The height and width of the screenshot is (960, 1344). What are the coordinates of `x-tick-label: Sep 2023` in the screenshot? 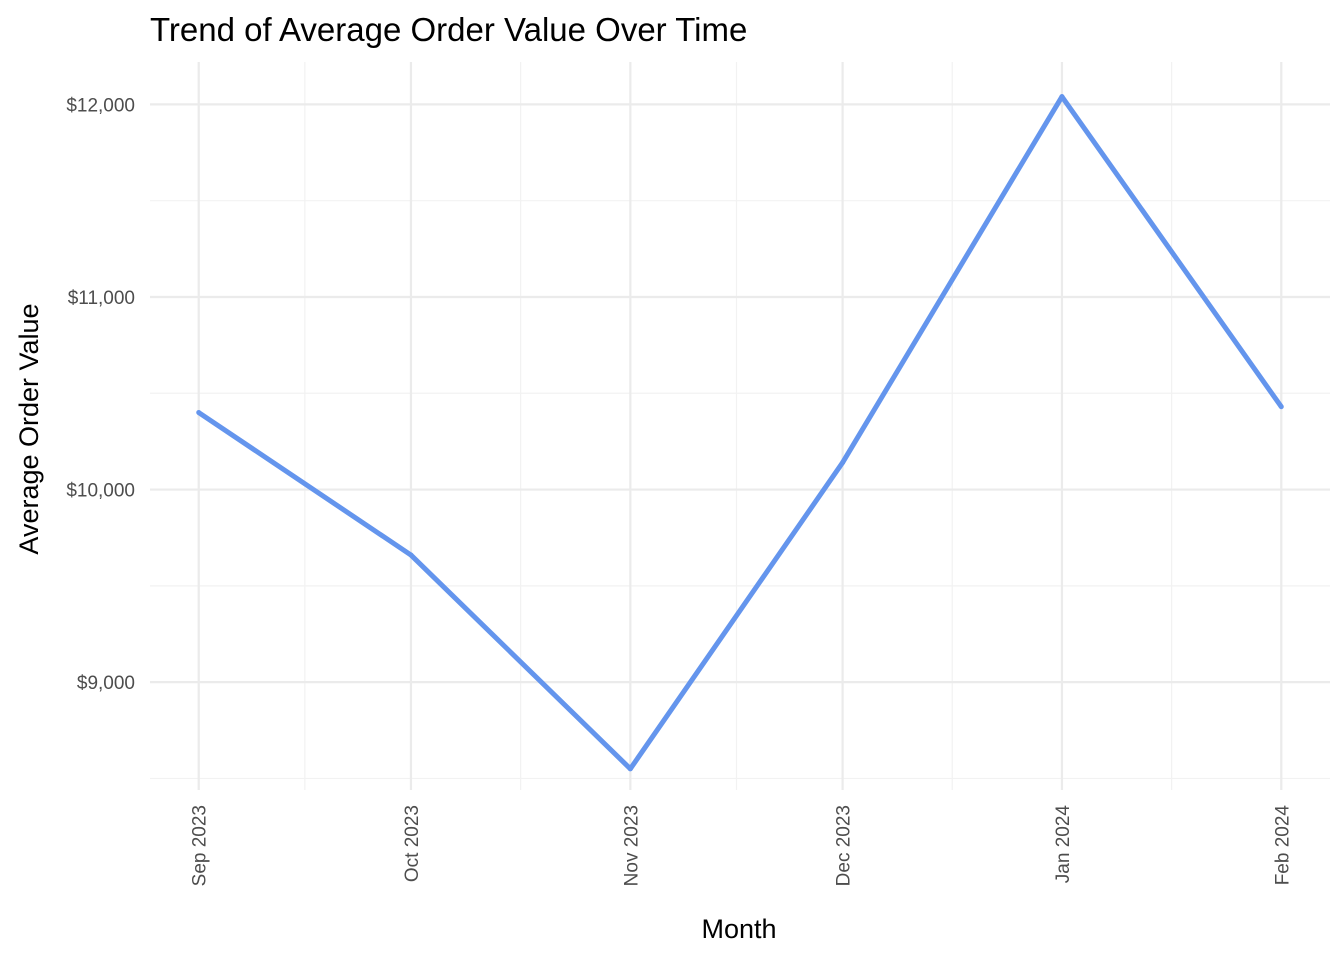 It's located at (200, 845).